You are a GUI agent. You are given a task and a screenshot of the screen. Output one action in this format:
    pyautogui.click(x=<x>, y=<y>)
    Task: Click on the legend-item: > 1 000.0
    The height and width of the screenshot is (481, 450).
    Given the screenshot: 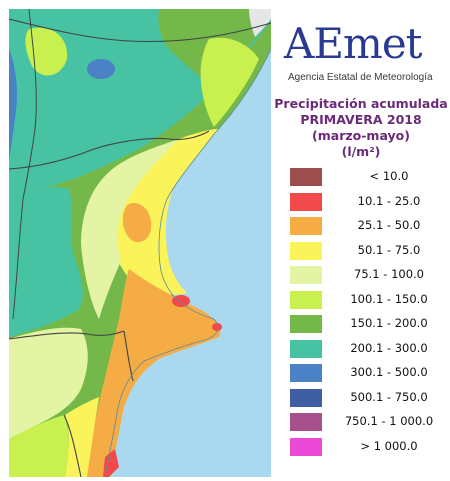 What is the action you would take?
    pyautogui.click(x=370, y=448)
    